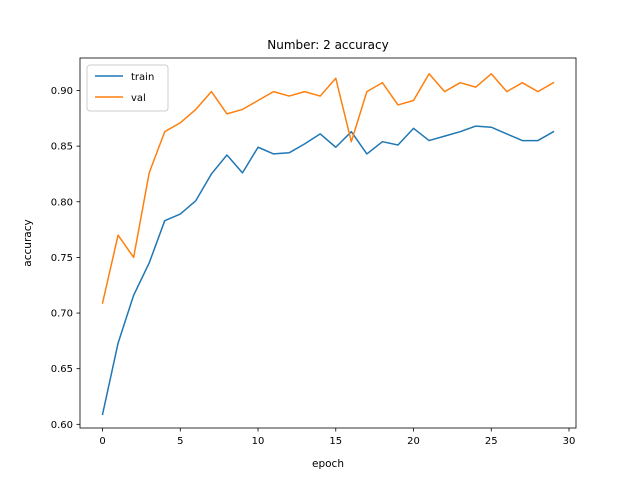 This screenshot has height=484, width=640. I want to click on y-axis-label: accuracy, so click(28, 242).